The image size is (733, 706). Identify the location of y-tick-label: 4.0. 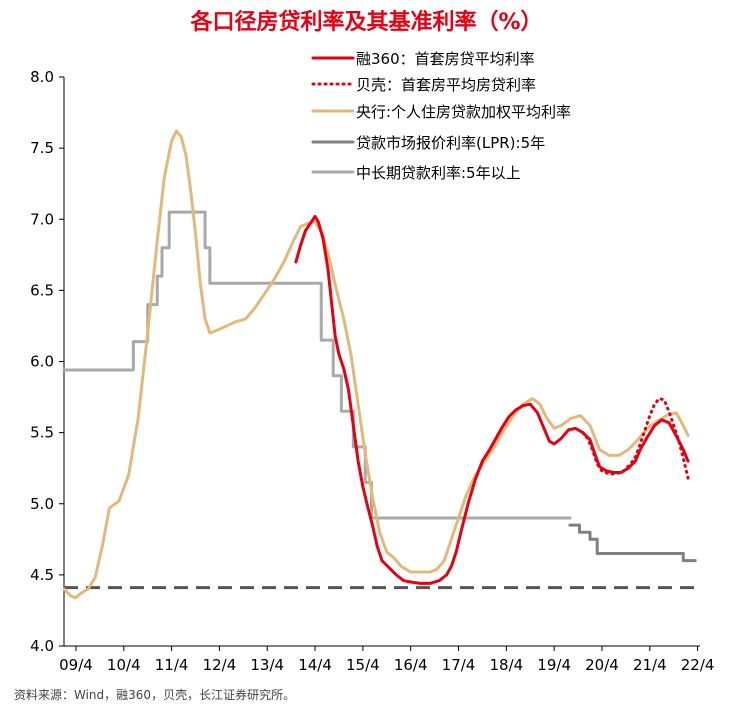
(42, 646).